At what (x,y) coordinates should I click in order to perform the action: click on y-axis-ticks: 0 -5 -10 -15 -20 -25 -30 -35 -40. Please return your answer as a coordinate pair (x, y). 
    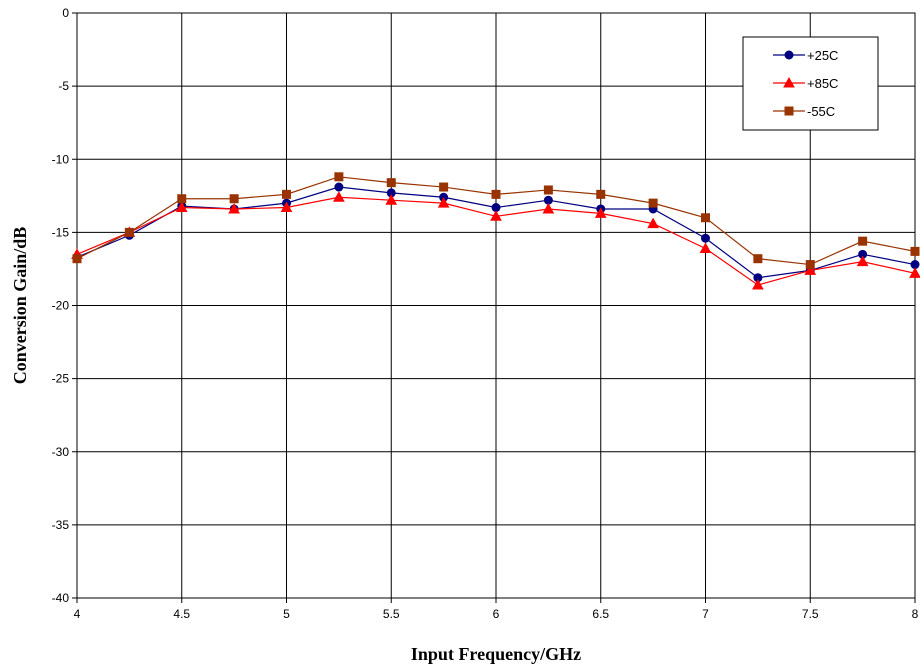
    Looking at the image, I should click on (64, 305).